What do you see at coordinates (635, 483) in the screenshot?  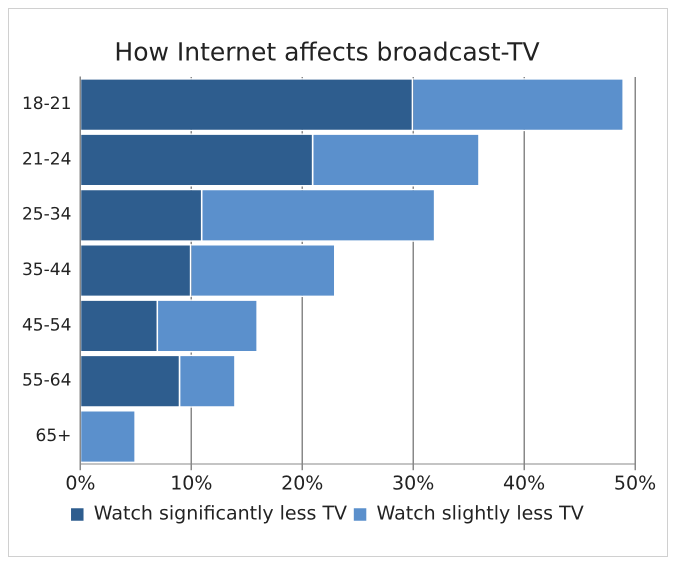 I see `x-tick-label: 50%` at bounding box center [635, 483].